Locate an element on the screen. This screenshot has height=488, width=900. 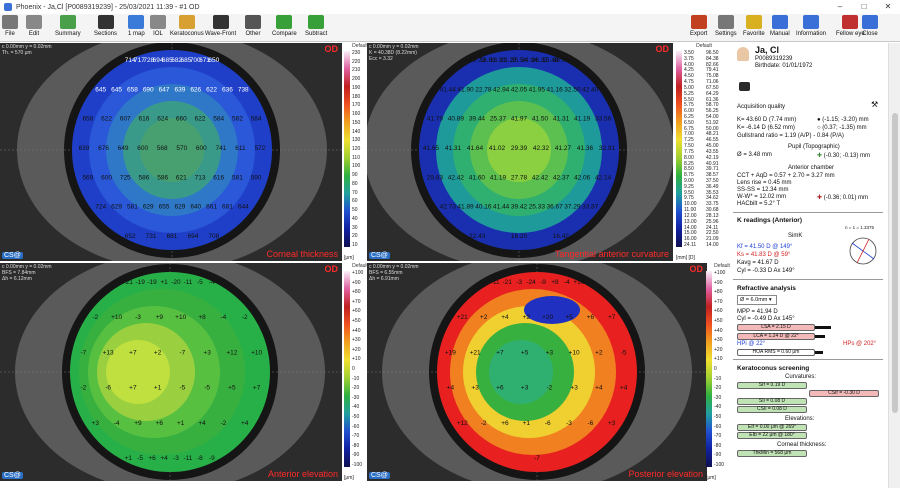
scale-label: +30 is located at coordinates (718, 340).